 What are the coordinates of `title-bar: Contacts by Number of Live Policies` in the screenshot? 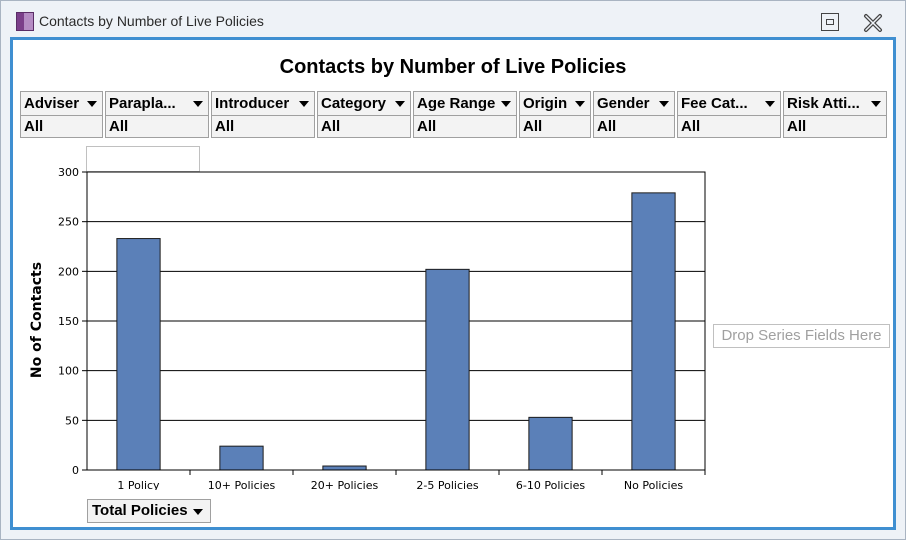 It's located at (453, 19).